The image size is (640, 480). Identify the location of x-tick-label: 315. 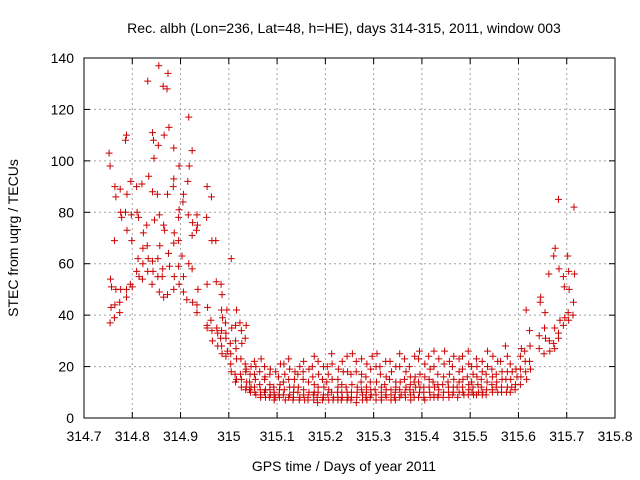
(229, 436).